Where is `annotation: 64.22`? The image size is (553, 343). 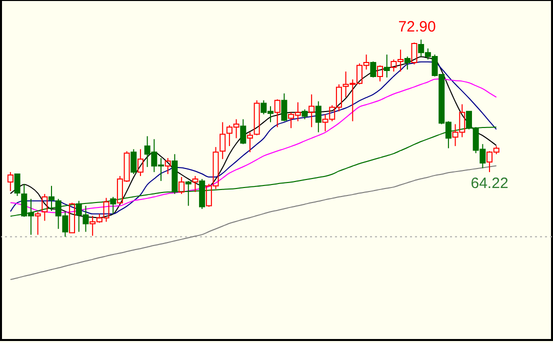
annotation: 64.22 is located at coordinates (489, 183).